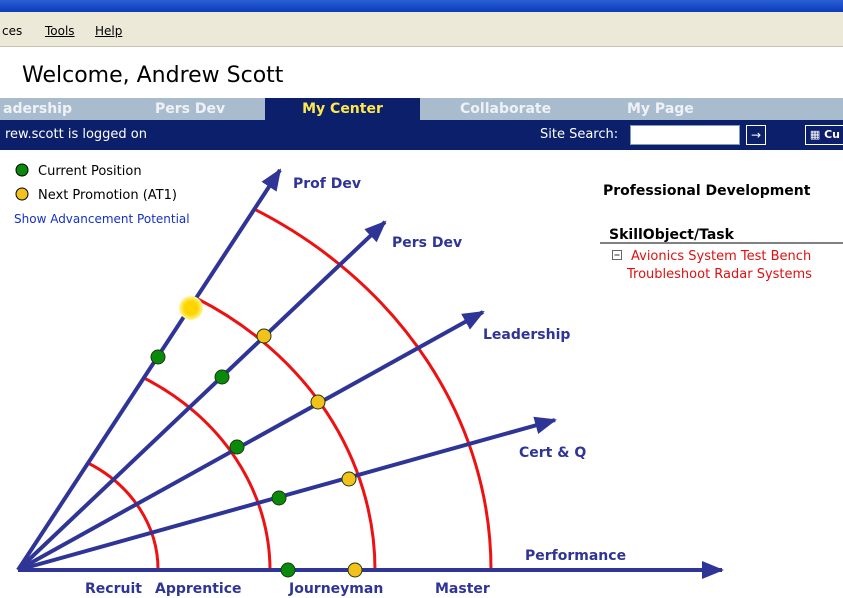  Describe the element at coordinates (37, 109) in the screenshot. I see `nav-tab: adership` at that location.